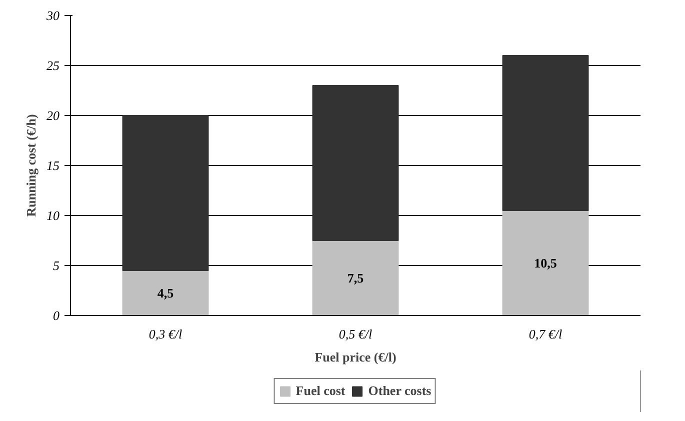 The height and width of the screenshot is (421, 685). What do you see at coordinates (53, 165) in the screenshot?
I see `y-tick-label: 15` at bounding box center [53, 165].